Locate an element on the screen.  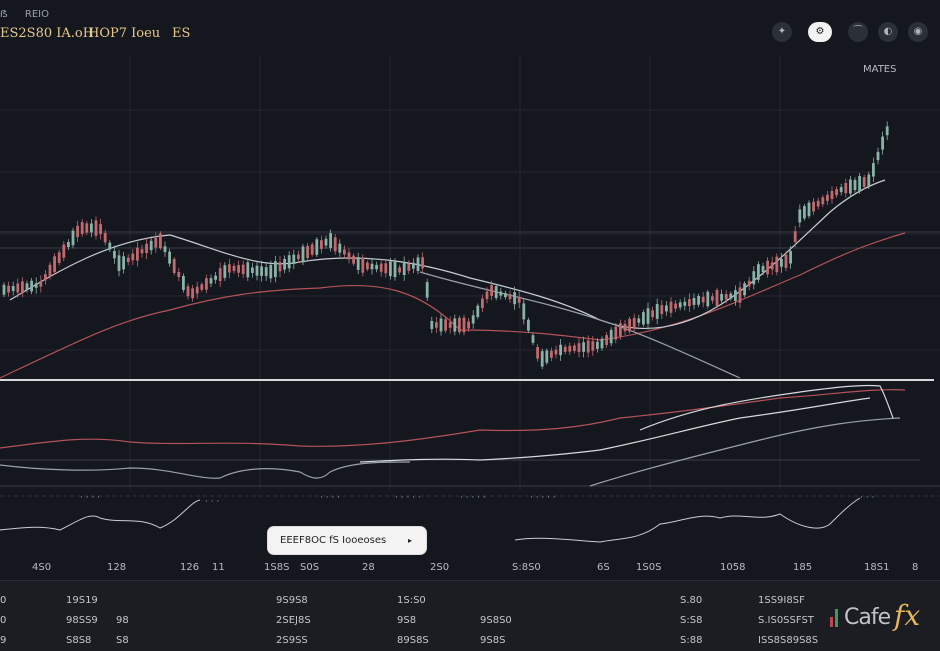
tooltip-popup: EEEF8OC fS Iooeoses ▸ is located at coordinates (347, 540).